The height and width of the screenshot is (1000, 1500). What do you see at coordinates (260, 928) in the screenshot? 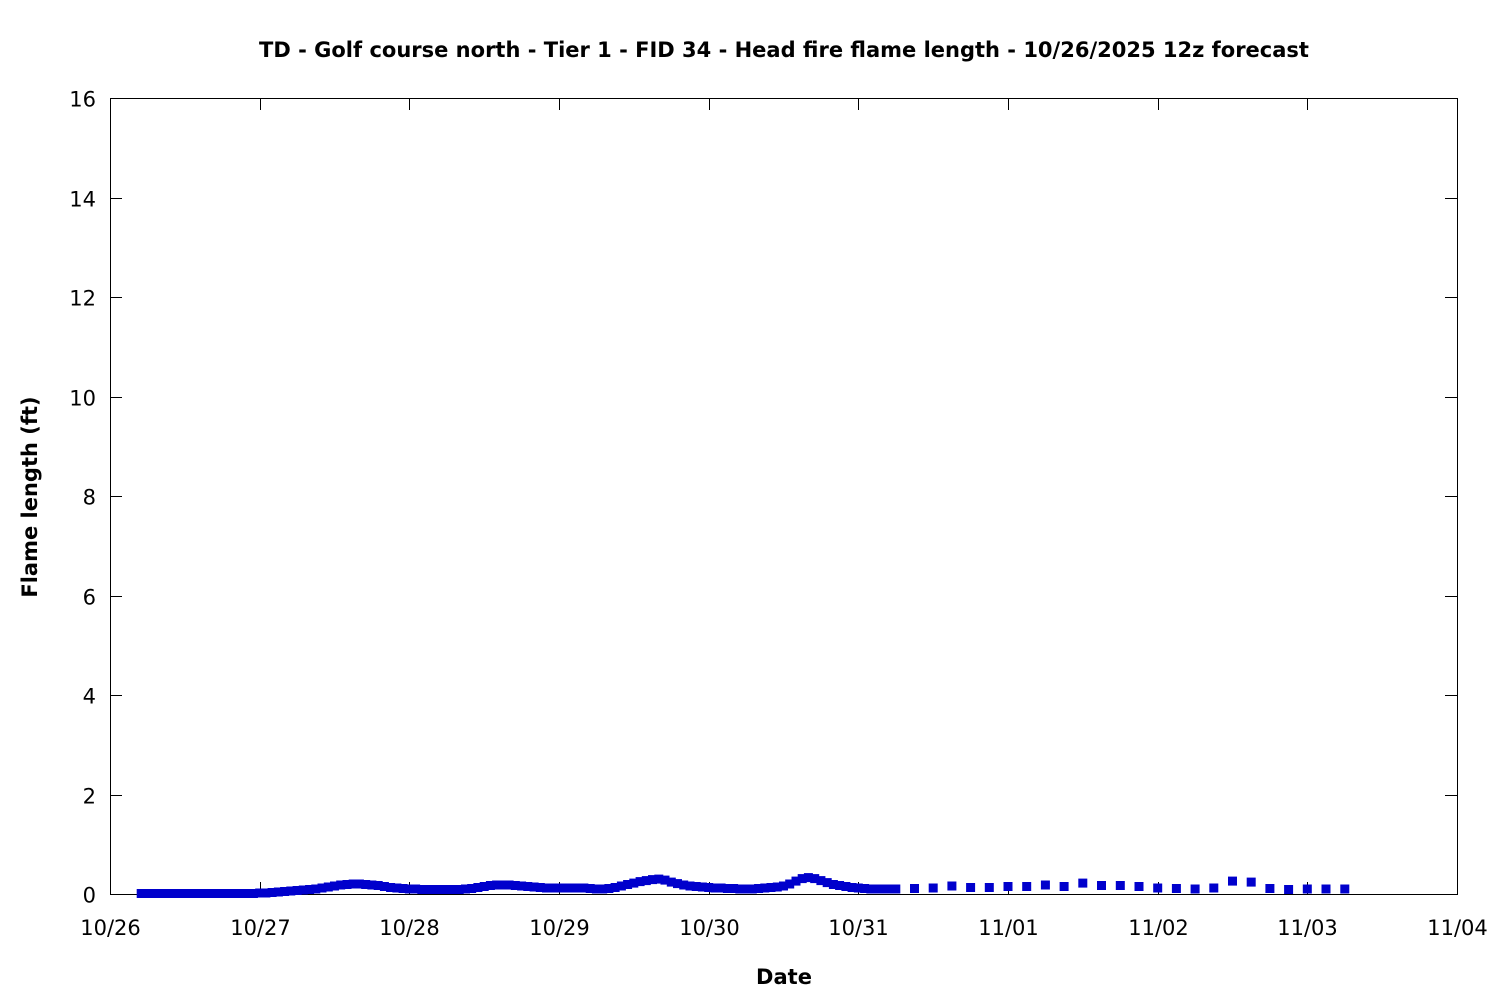
I see `x-tick-label: 10/27` at bounding box center [260, 928].